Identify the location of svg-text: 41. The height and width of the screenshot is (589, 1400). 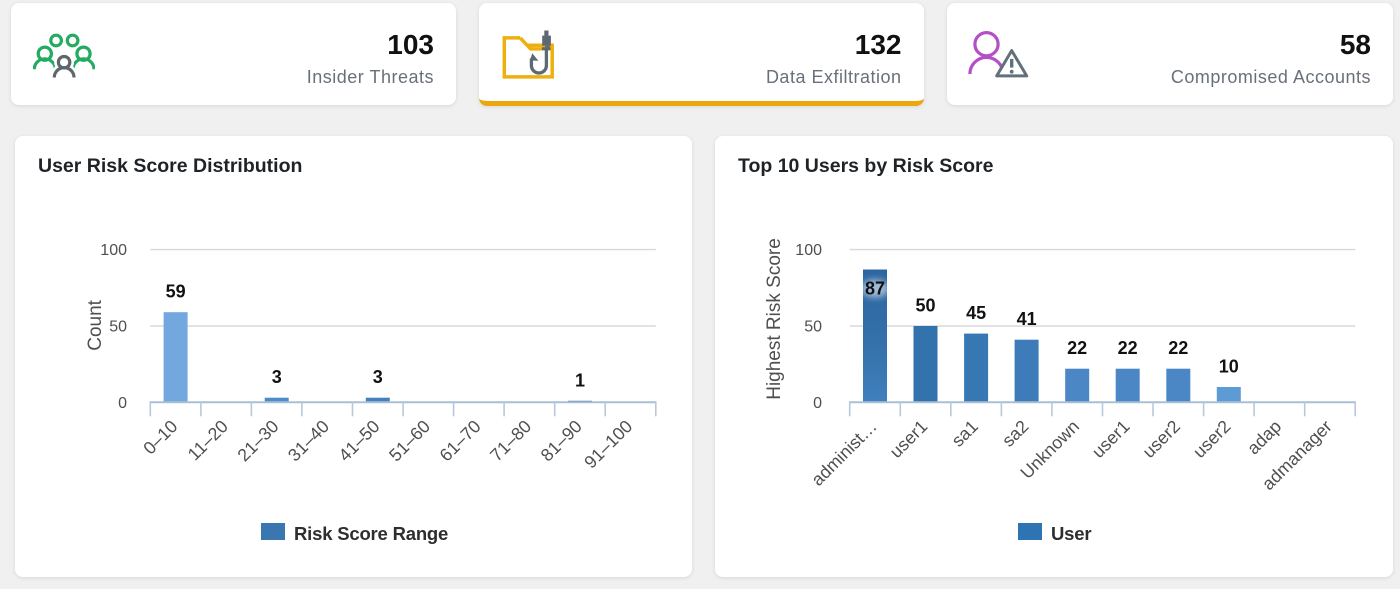
(1027, 319).